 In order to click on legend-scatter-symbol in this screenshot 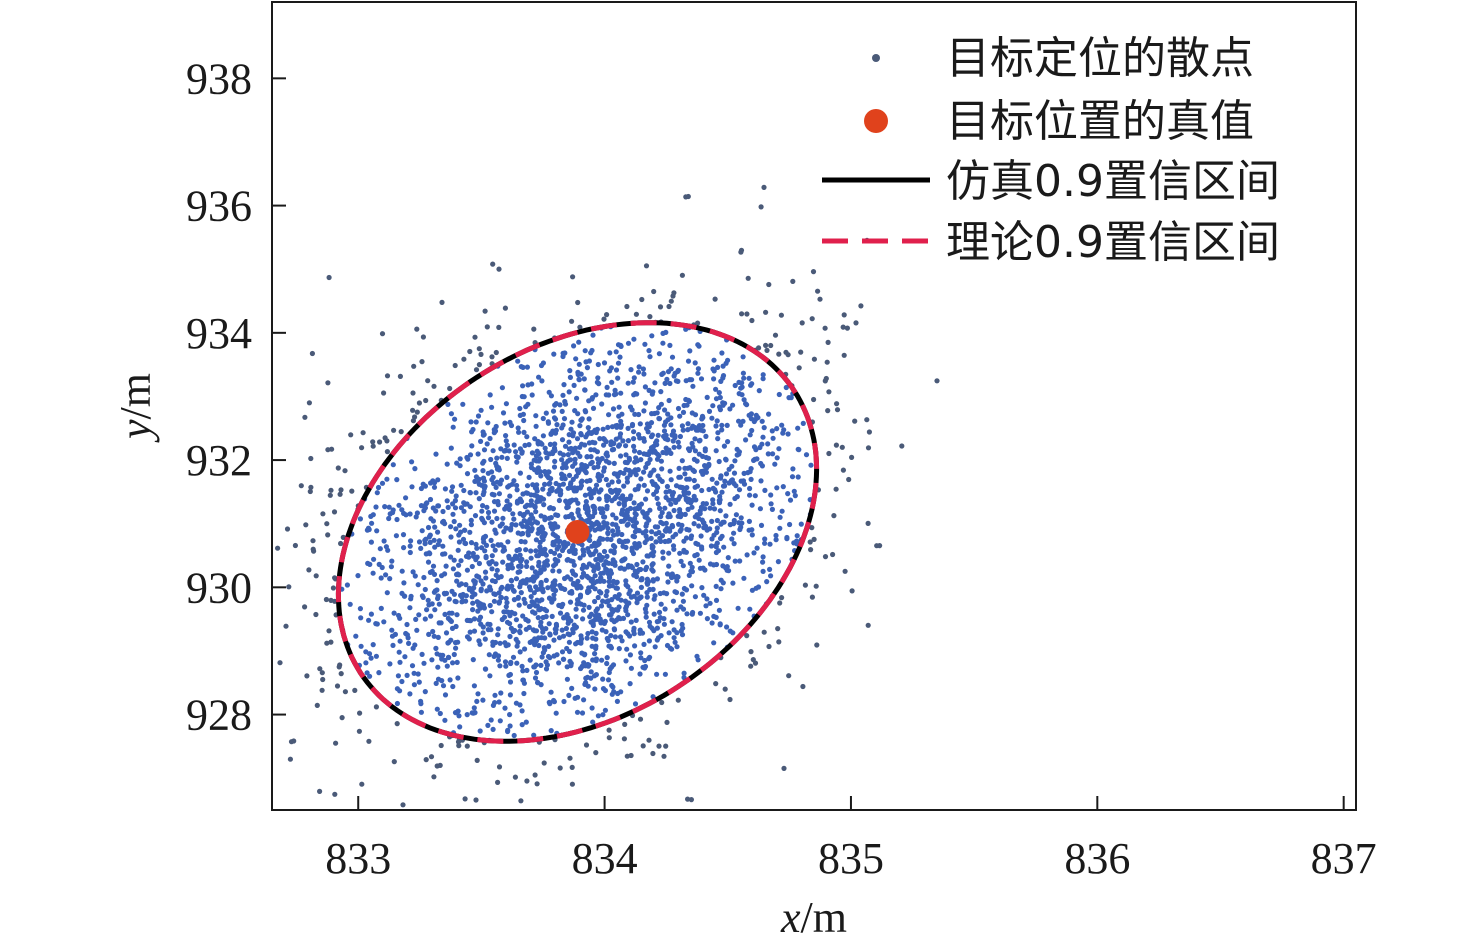, I will do `click(876, 58)`.